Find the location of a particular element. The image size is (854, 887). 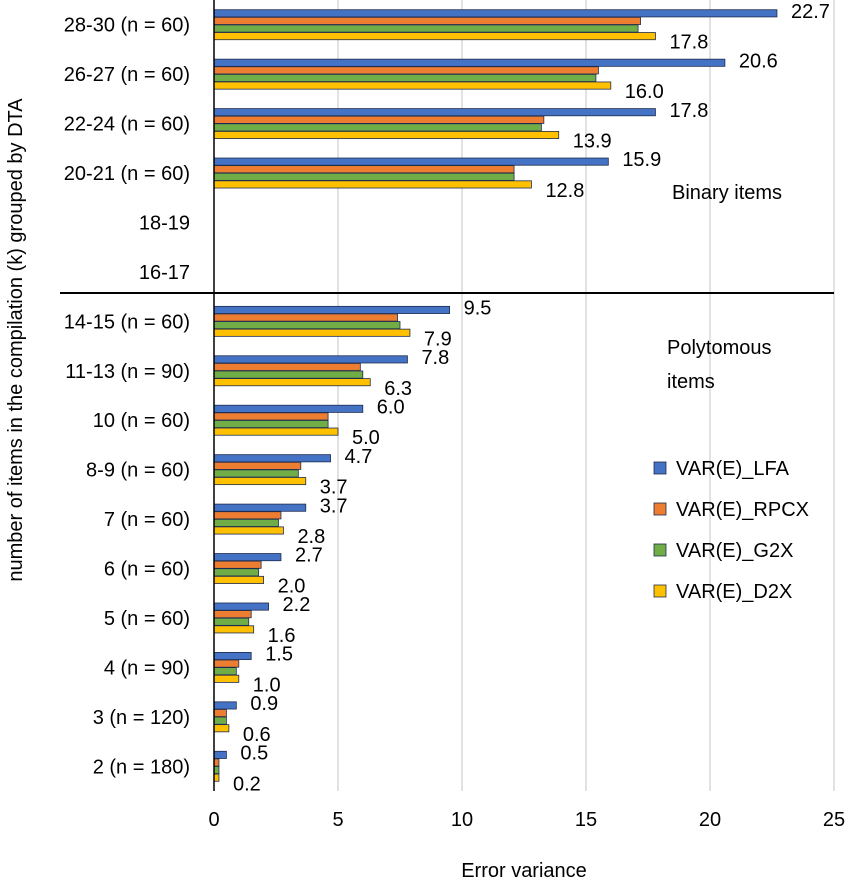

data-label-lfa: 3.7 is located at coordinates (334, 506).